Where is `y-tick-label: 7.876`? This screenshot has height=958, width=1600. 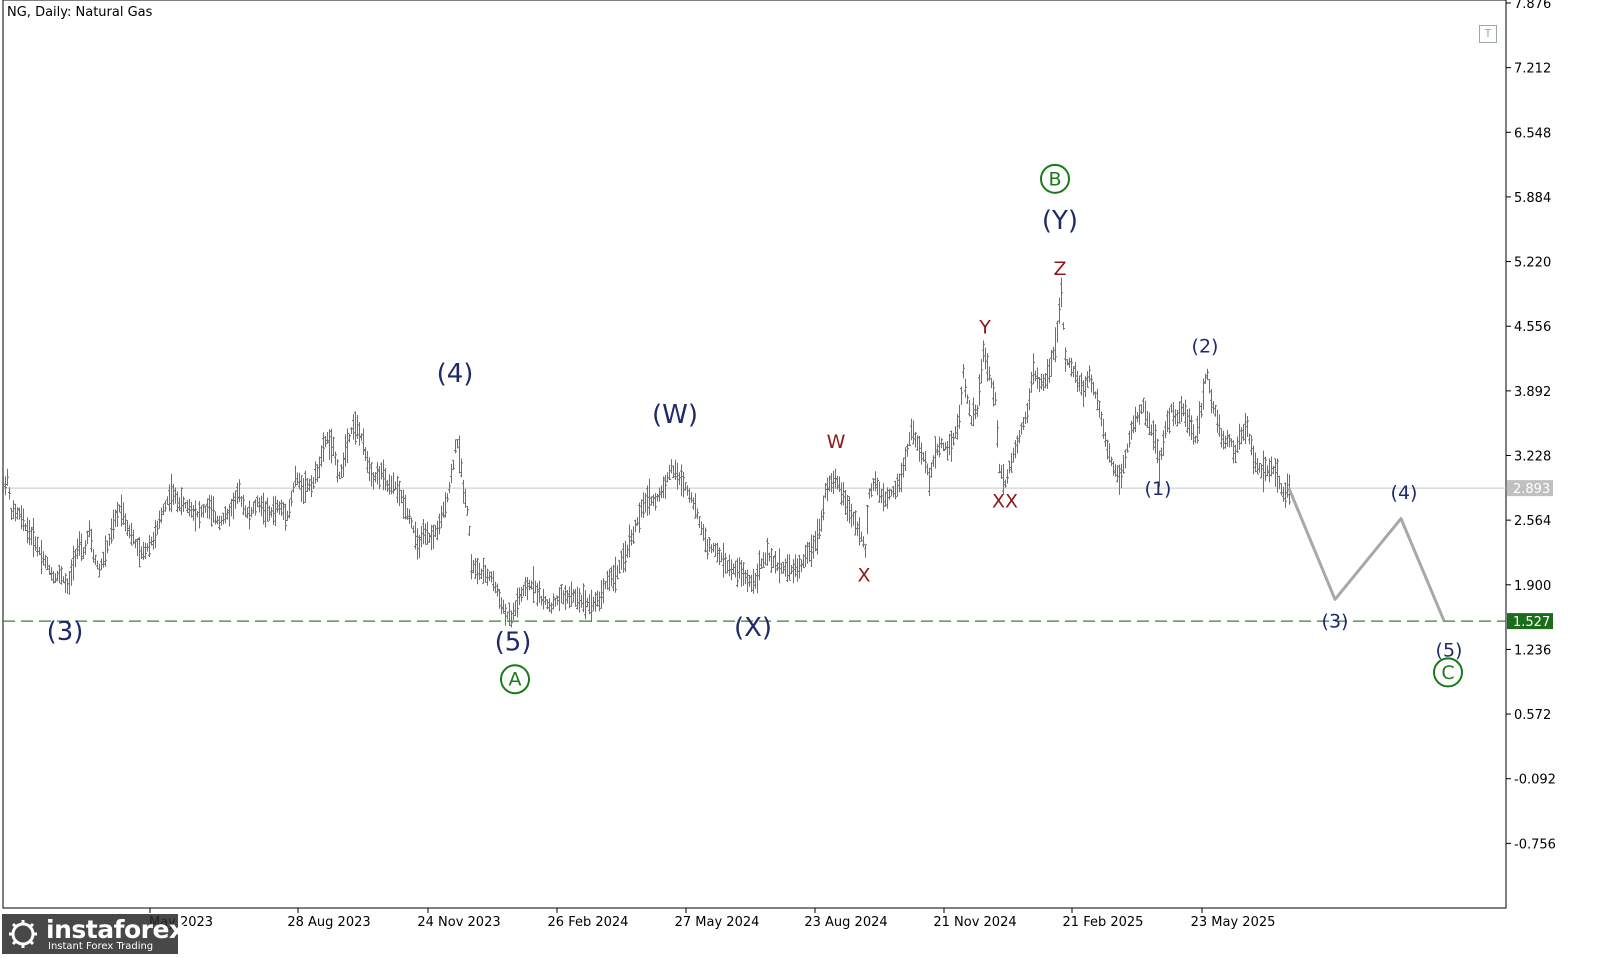
y-tick-label: 7.876 is located at coordinates (1532, 6).